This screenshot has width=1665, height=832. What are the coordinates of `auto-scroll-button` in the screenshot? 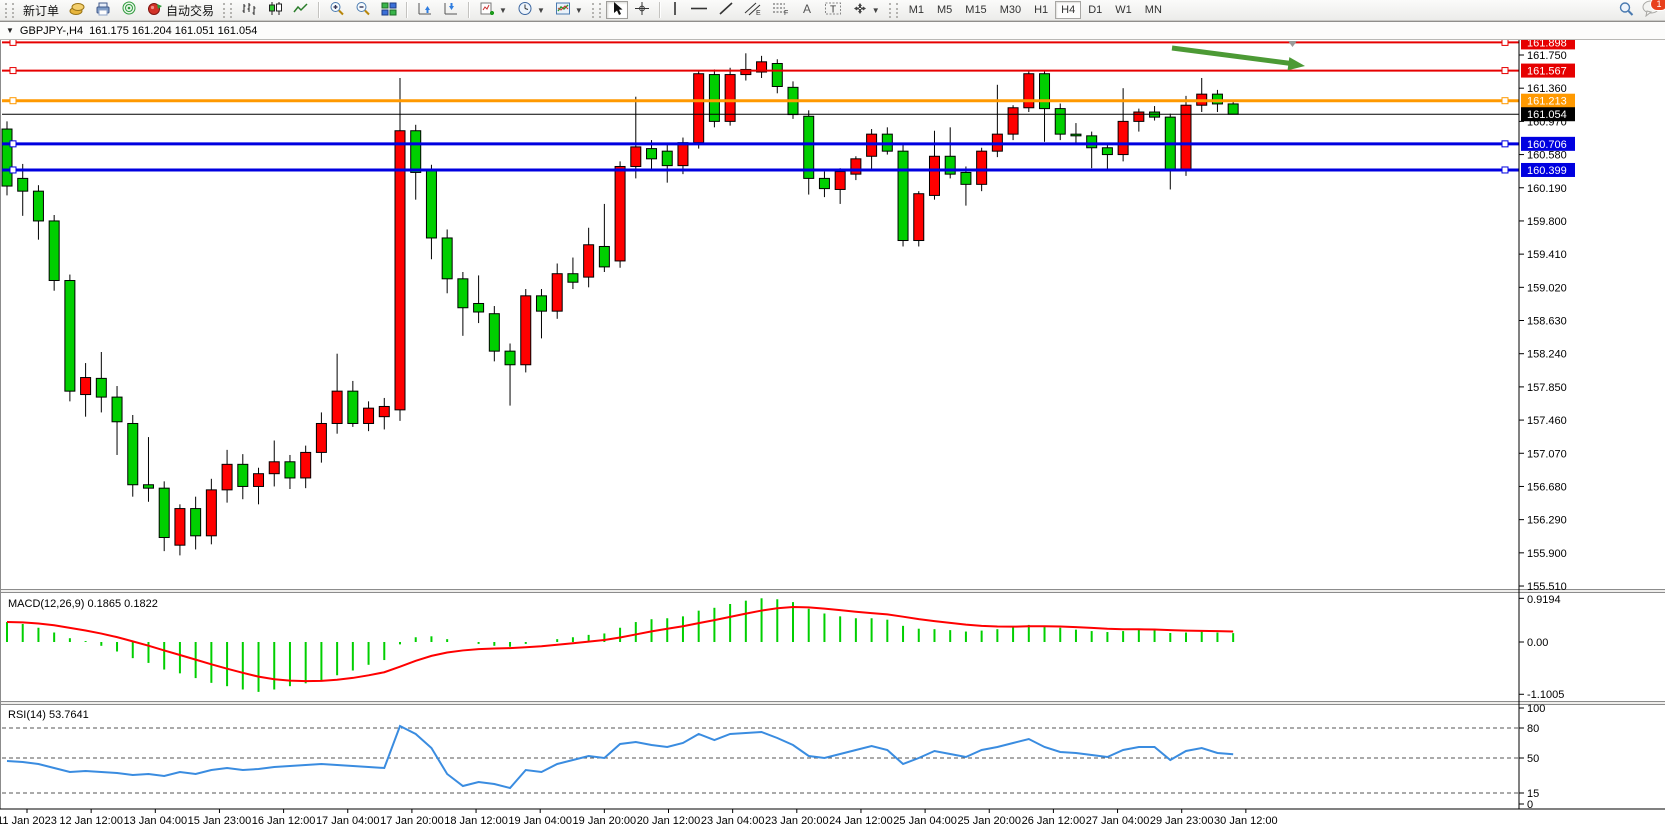 It's located at (425, 10).